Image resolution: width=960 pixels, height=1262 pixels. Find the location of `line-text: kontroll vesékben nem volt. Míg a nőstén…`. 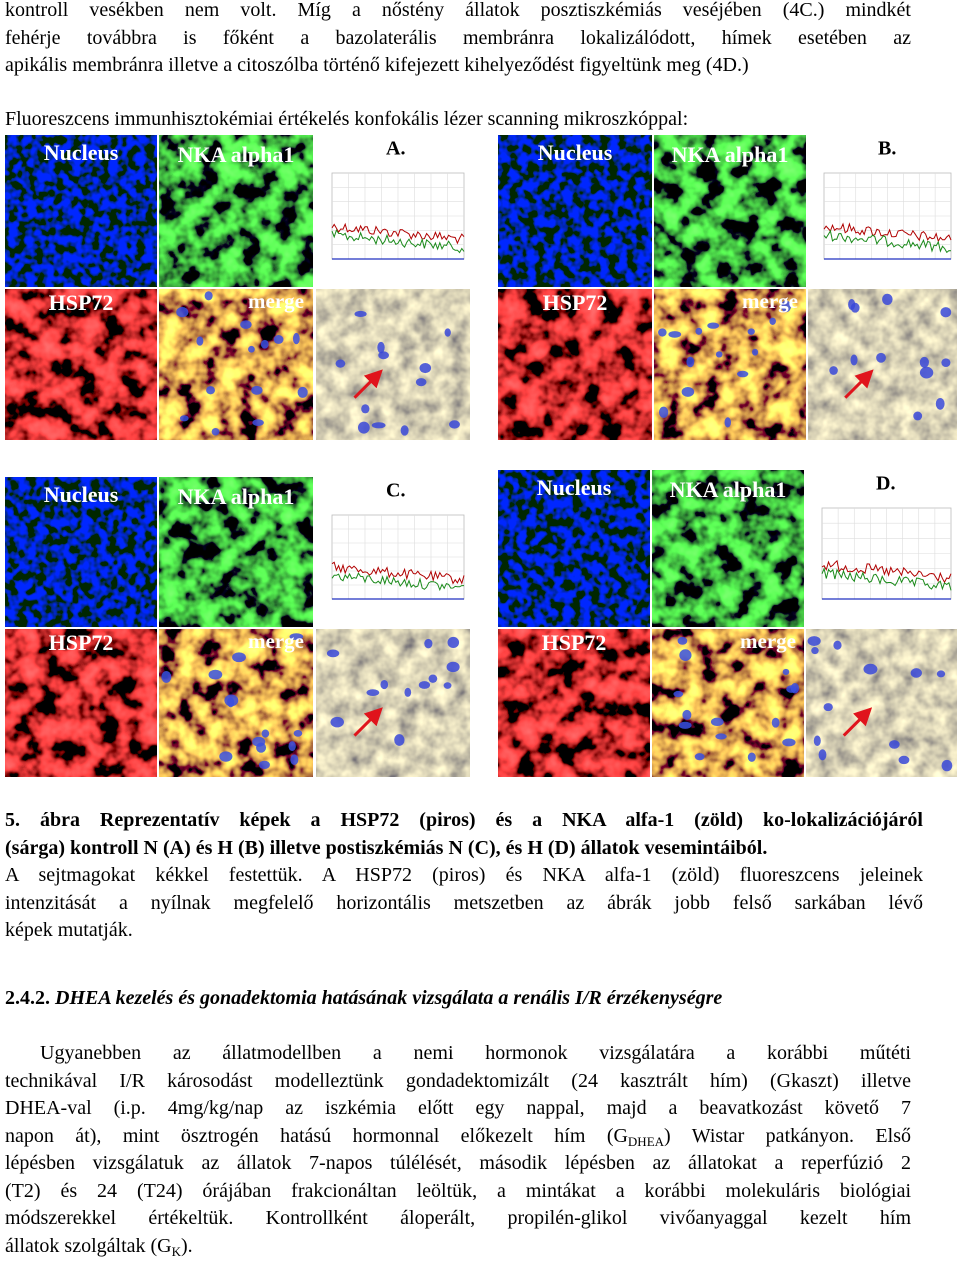

line-text: kontroll vesékben nem volt. Míg a nőstén… is located at coordinates (458, 10).